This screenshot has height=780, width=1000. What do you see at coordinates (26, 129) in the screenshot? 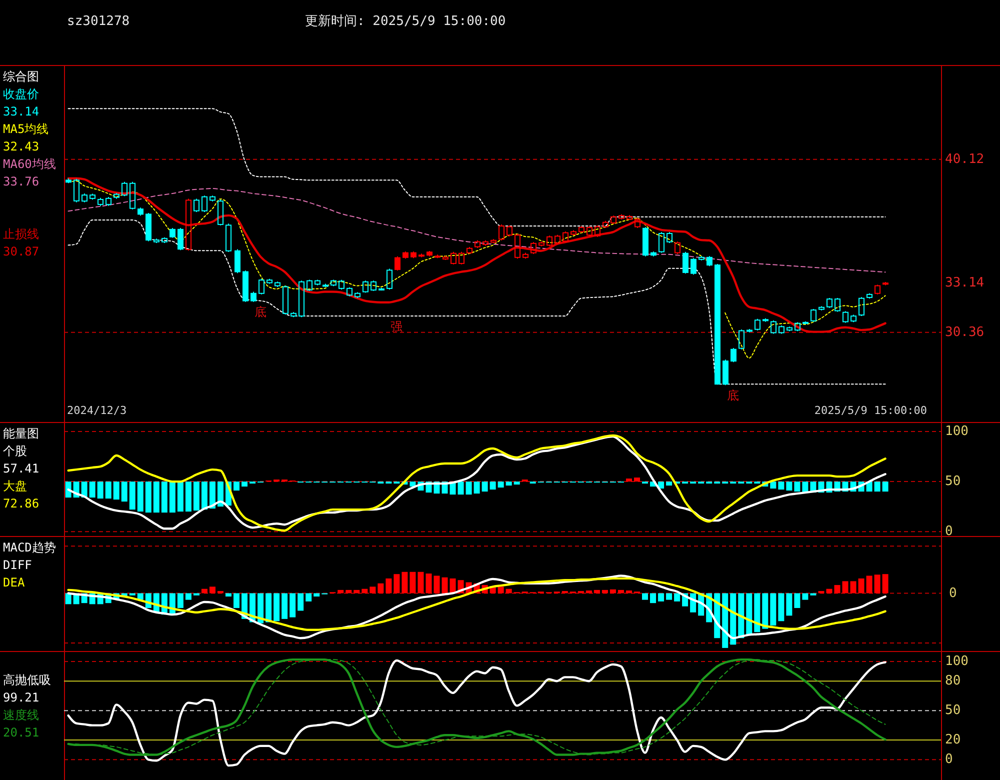
I see `text: MA5均线` at bounding box center [26, 129].